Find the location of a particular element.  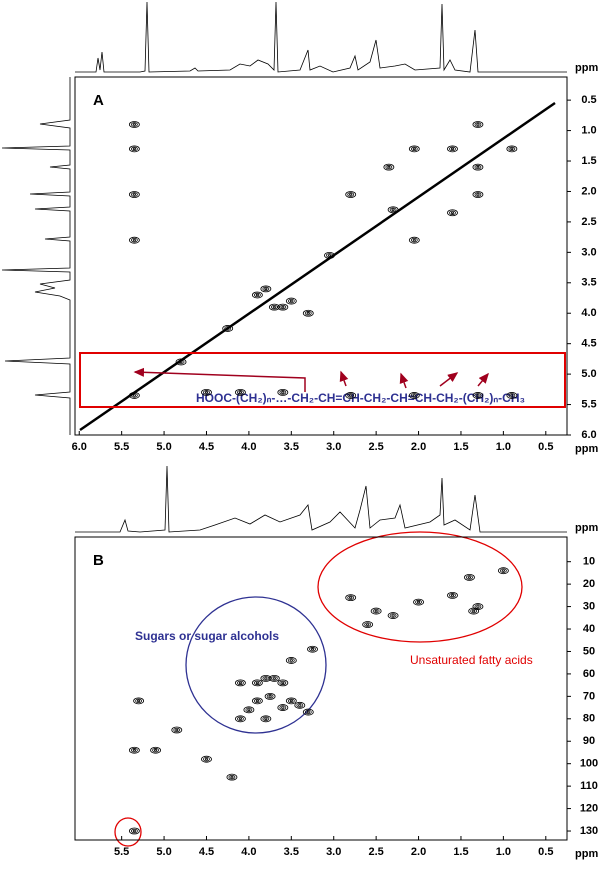

y-tick-label: 10 is located at coordinates (589, 562).